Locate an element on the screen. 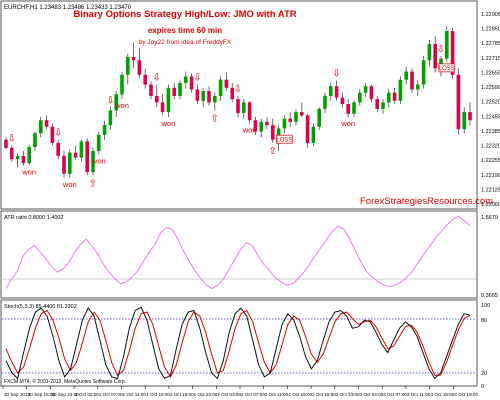 The height and width of the screenshot is (400, 500). price-tick-label: 1.22850 is located at coordinates (490, 30).